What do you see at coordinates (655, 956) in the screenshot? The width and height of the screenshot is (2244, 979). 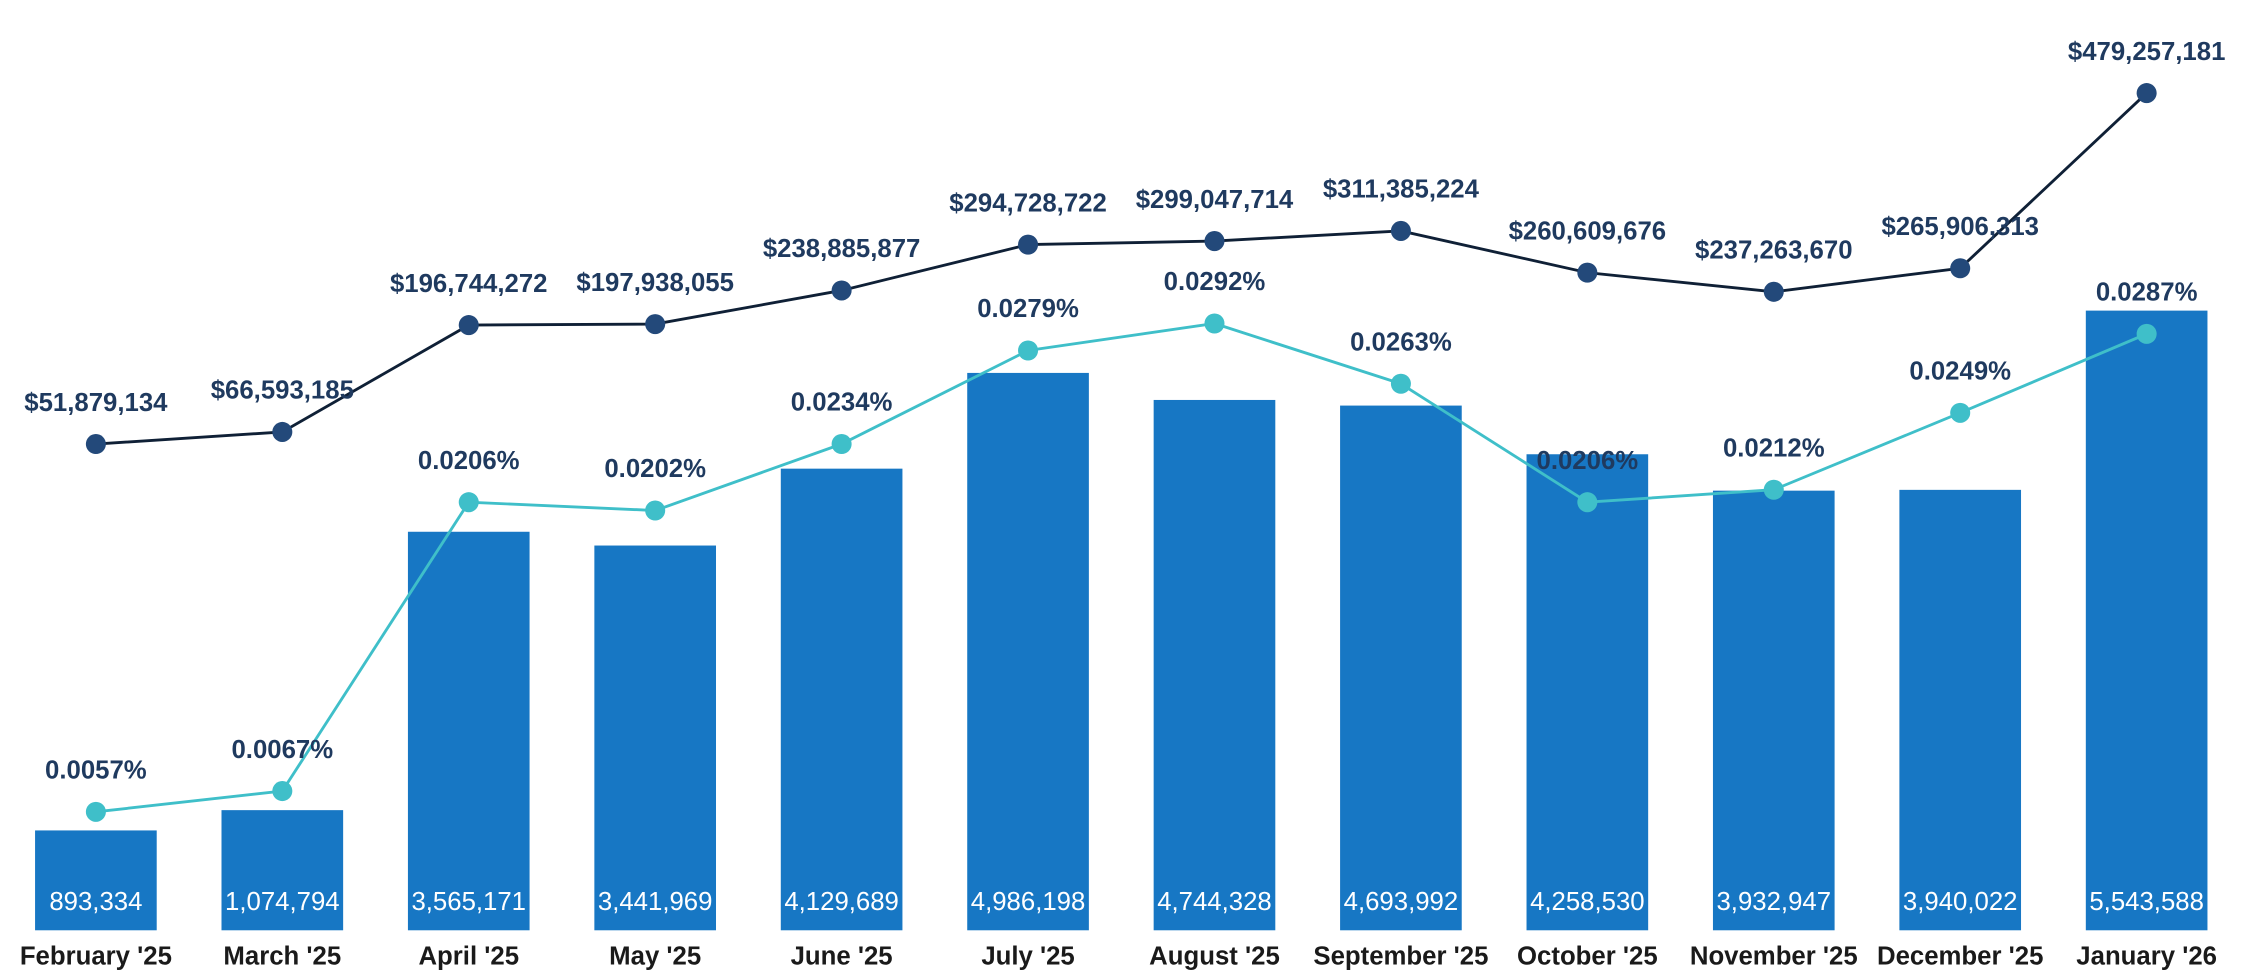 I see `x-tick-label: May '25` at bounding box center [655, 956].